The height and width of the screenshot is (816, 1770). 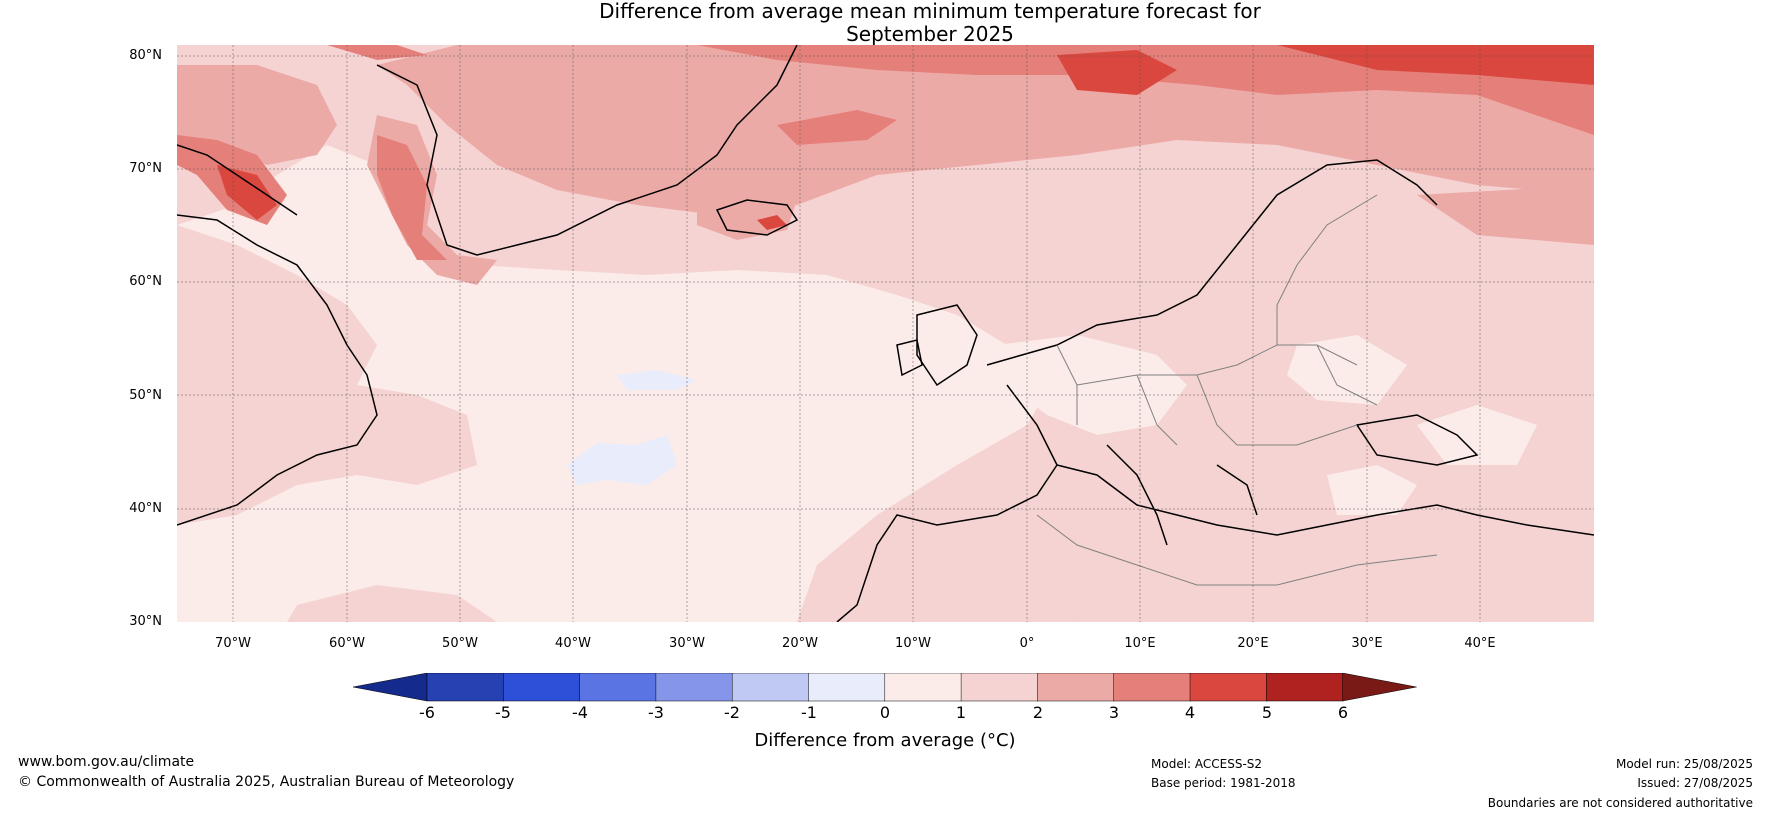 I want to click on footer-model: Model: ACCESS-S2, so click(x=1207, y=764).